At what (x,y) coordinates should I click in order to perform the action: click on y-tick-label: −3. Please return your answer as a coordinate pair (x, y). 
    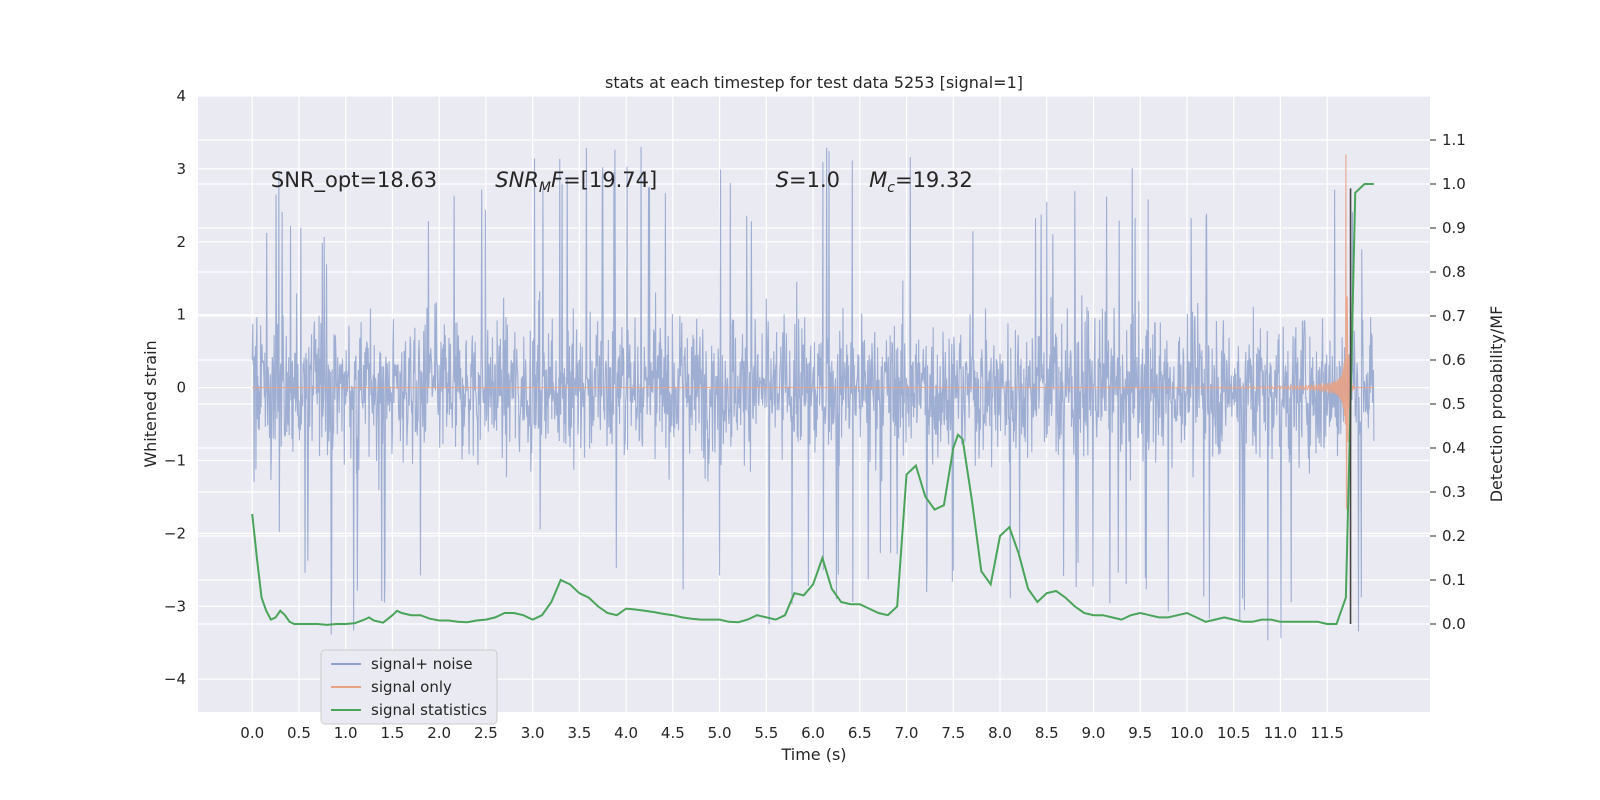
    Looking at the image, I should click on (175, 606).